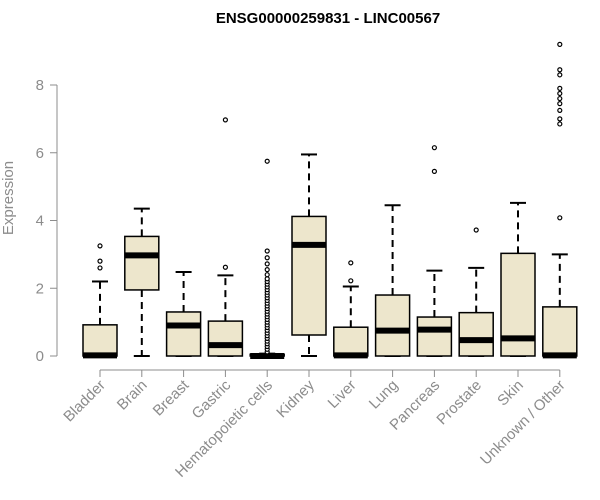 This screenshot has width=600, height=500. I want to click on chart-title: ENSG00000259831 - LINC00567, so click(328, 18).